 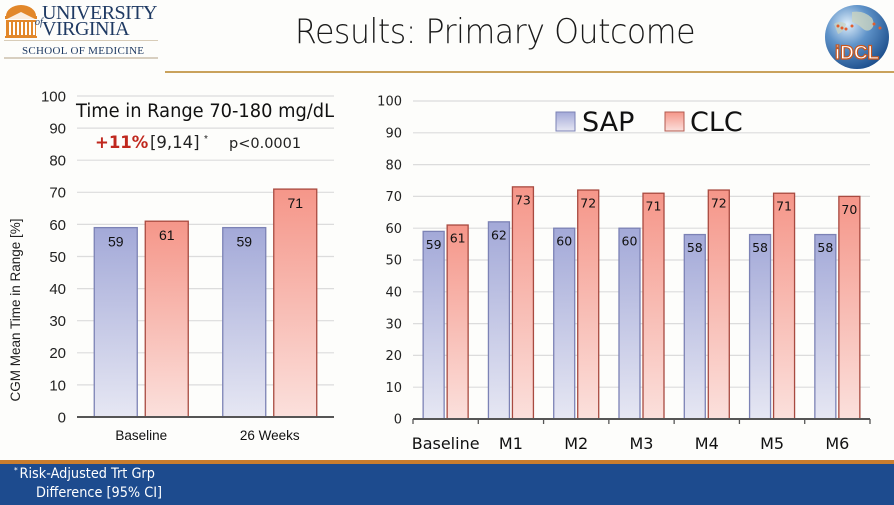 What do you see at coordinates (857, 53) in the screenshot?
I see `idcl-text: iDCL` at bounding box center [857, 53].